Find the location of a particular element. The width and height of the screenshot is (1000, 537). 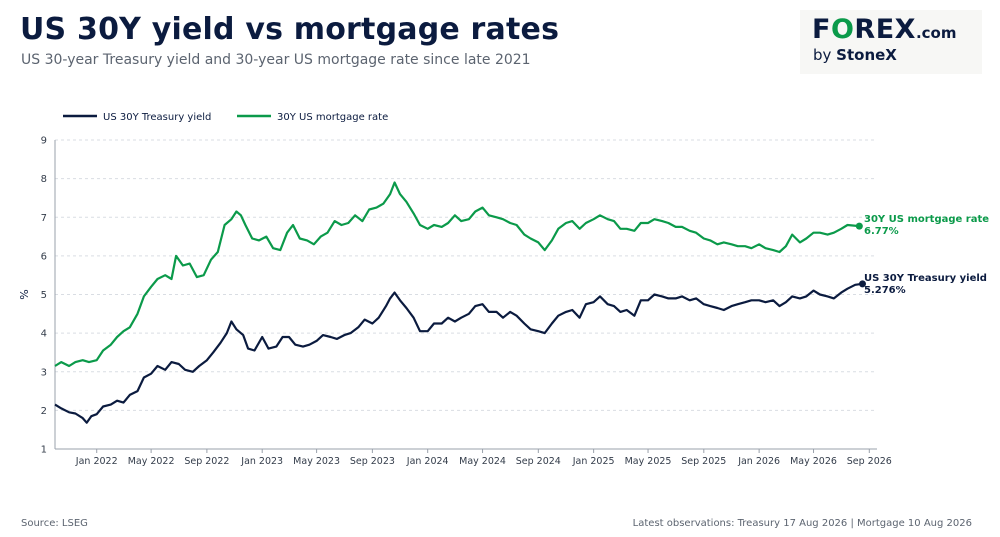

forex-logo: FOREX.com by StoneX is located at coordinates (891, 42).